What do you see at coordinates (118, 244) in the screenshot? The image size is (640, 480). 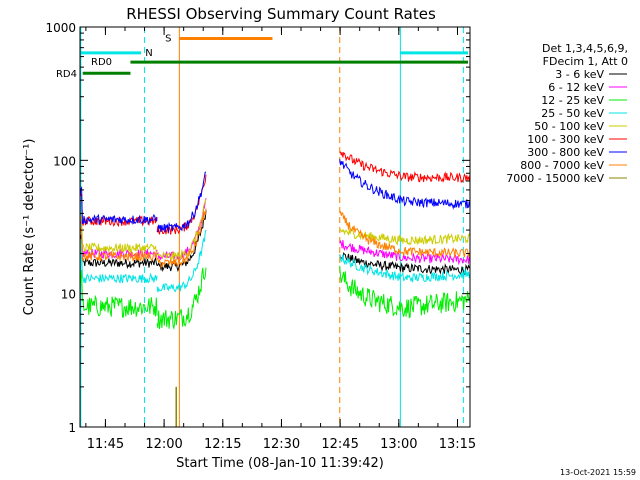 I see `series-line-800-7000-kev-seg1` at bounding box center [118, 244].